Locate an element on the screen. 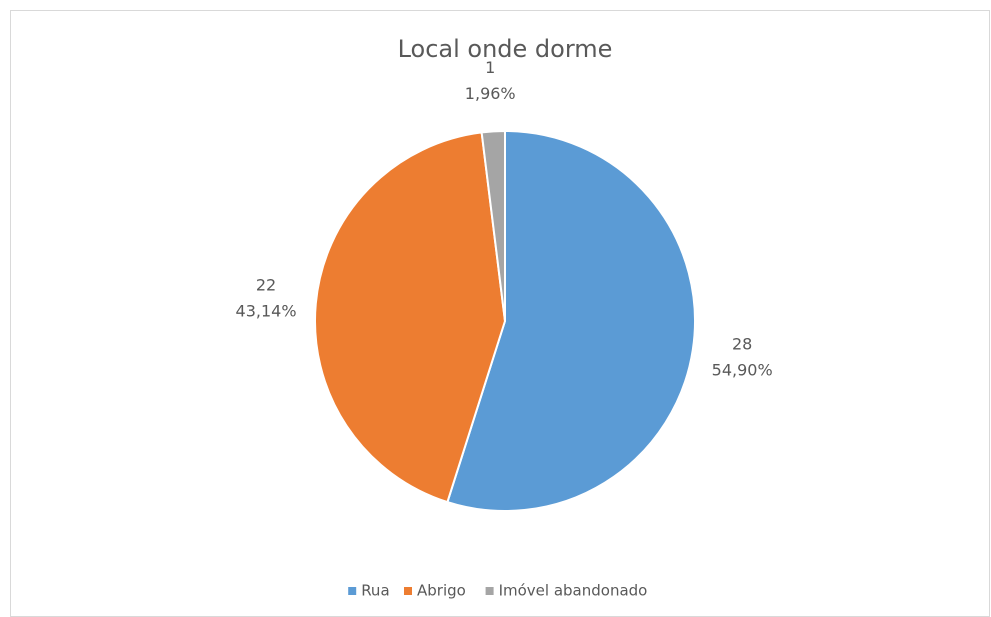 This screenshot has height=617, width=991. legend-label: Rua is located at coordinates (375, 591).